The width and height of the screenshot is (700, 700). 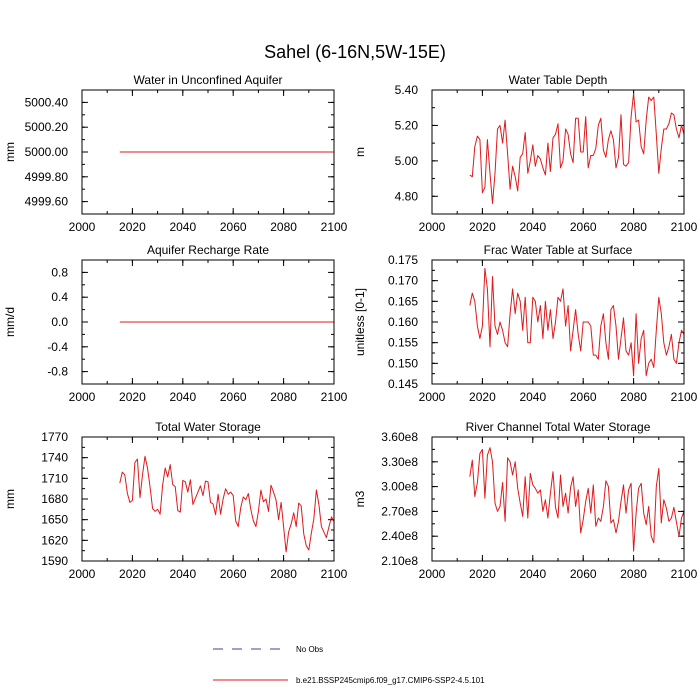 I want to click on panel-title-total-water-storage: Total Water Storage, so click(x=208, y=427).